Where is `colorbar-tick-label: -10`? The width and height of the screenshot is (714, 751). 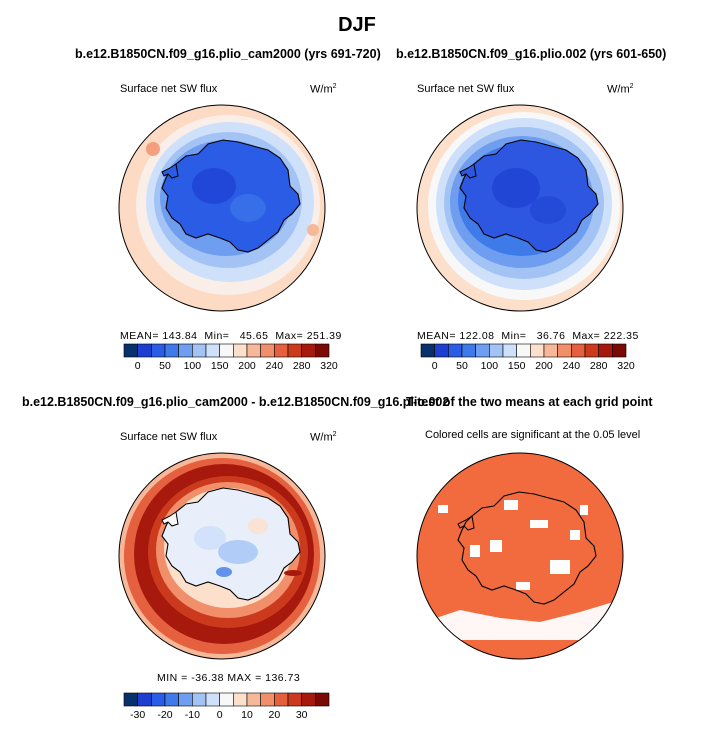 colorbar-tick-label: -10 is located at coordinates (192, 715).